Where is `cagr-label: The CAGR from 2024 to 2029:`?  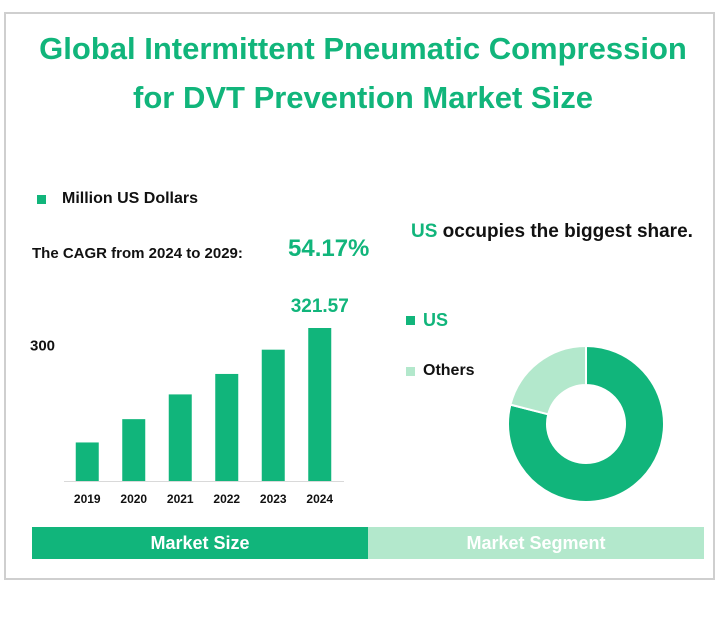 cagr-label: The CAGR from 2024 to 2029: is located at coordinates (137, 253).